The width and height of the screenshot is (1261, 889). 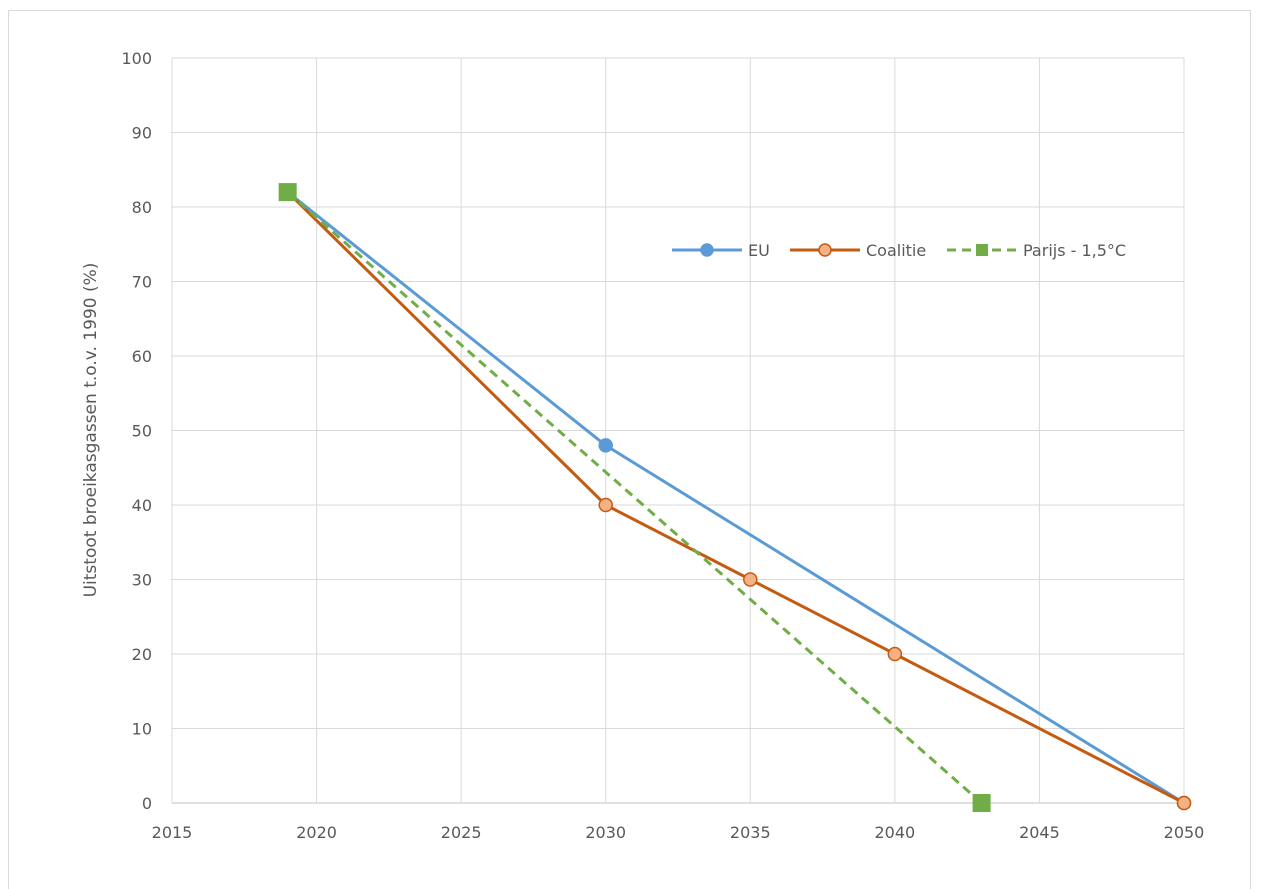 What do you see at coordinates (1184, 832) in the screenshot?
I see `x-tick-label: 2050` at bounding box center [1184, 832].